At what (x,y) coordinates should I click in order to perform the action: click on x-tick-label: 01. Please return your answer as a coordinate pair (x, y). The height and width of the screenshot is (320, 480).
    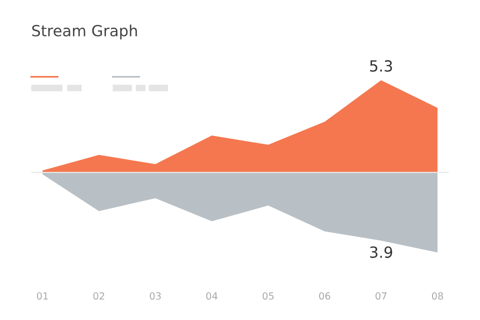
    Looking at the image, I should click on (42, 296).